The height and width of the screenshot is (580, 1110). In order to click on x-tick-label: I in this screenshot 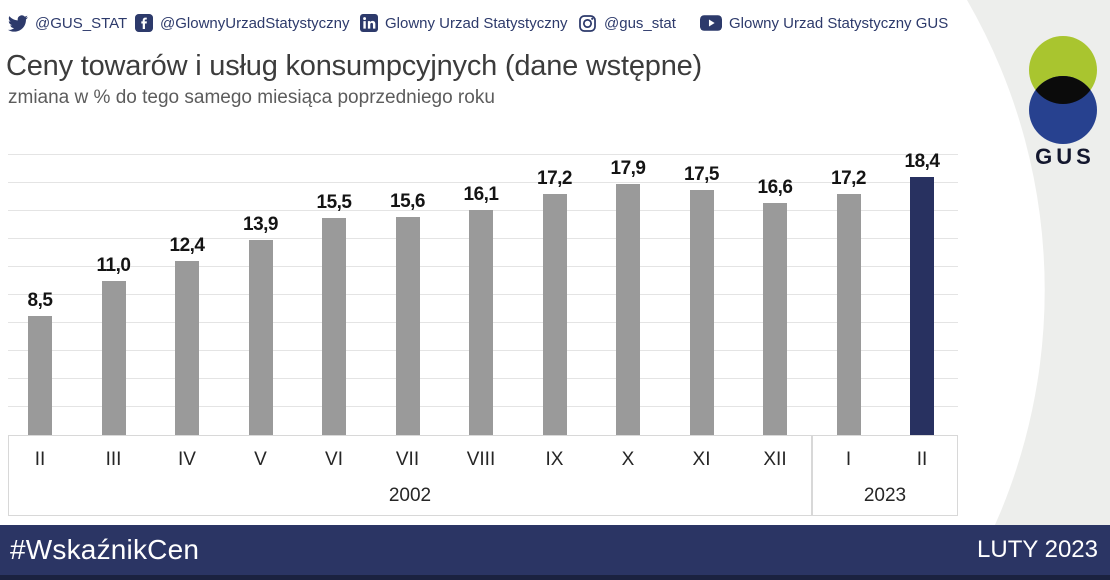, I will do `click(848, 459)`.